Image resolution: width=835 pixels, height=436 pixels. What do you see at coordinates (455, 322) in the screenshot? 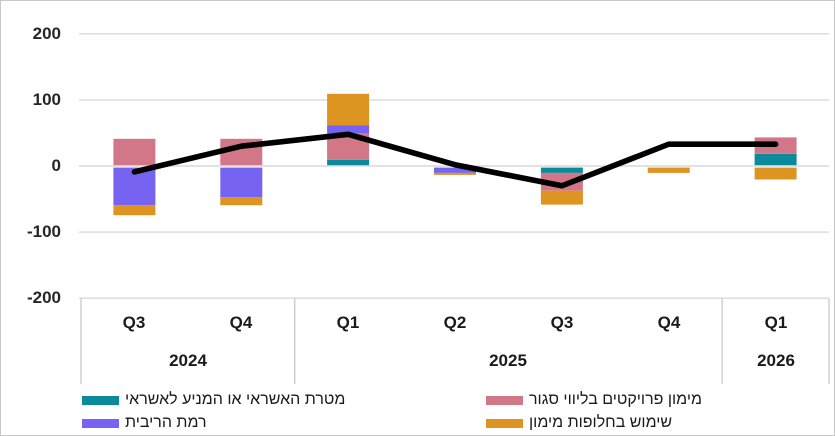
I see `x-axis-quarter-label: Q2` at bounding box center [455, 322].